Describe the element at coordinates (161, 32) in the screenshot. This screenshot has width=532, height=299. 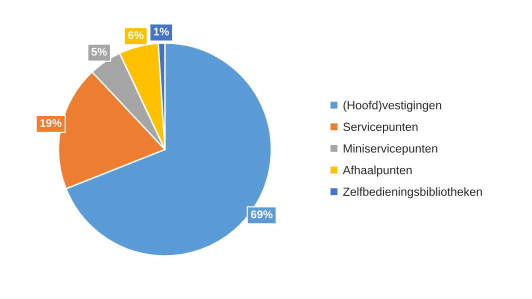
I see `data-label: 1%` at that location.